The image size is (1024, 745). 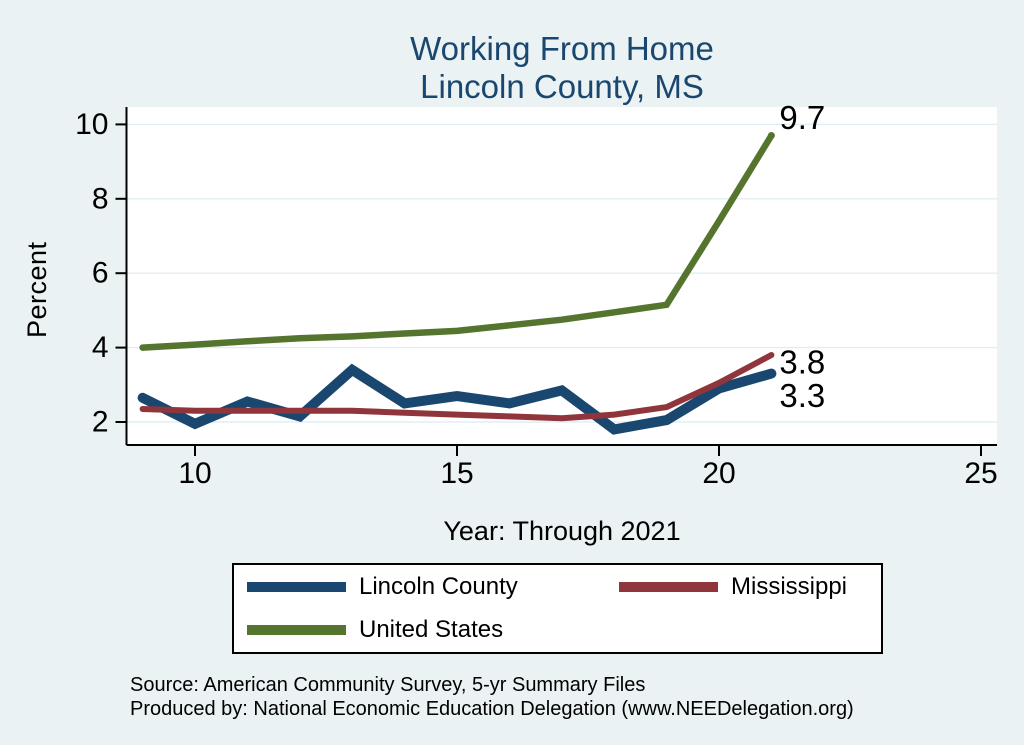 I want to click on chart-title: Working From Home Lincoln County, MS, so click(x=562, y=68).